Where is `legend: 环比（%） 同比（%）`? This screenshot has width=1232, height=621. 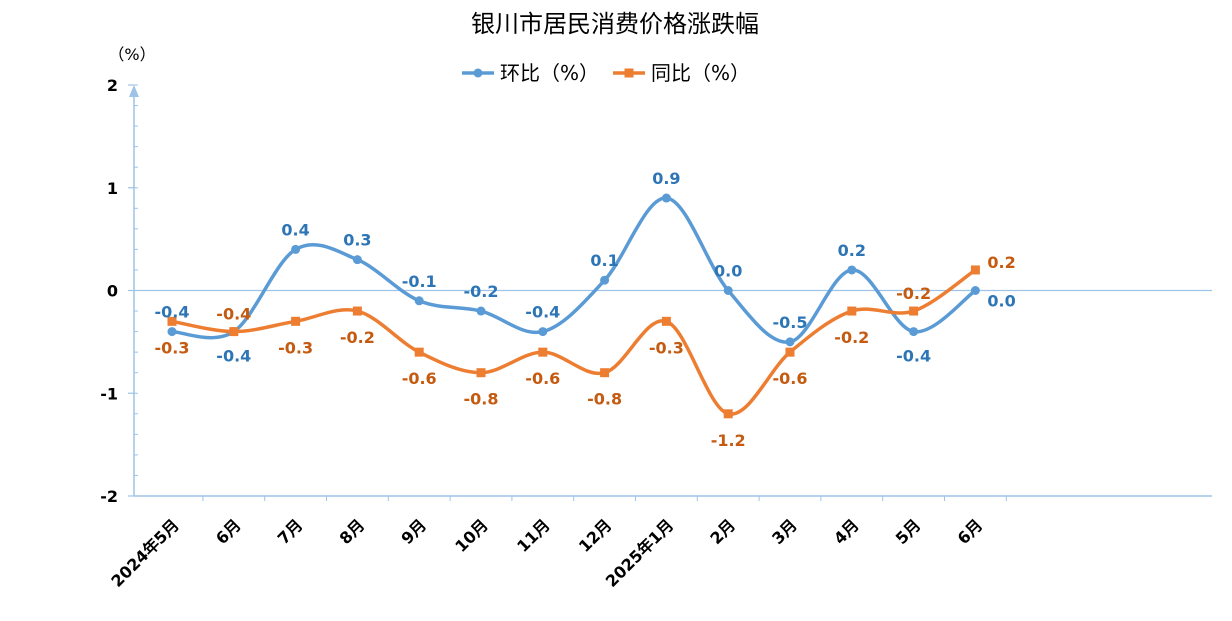
legend: 环比（%） 同比（%） is located at coordinates (606, 73).